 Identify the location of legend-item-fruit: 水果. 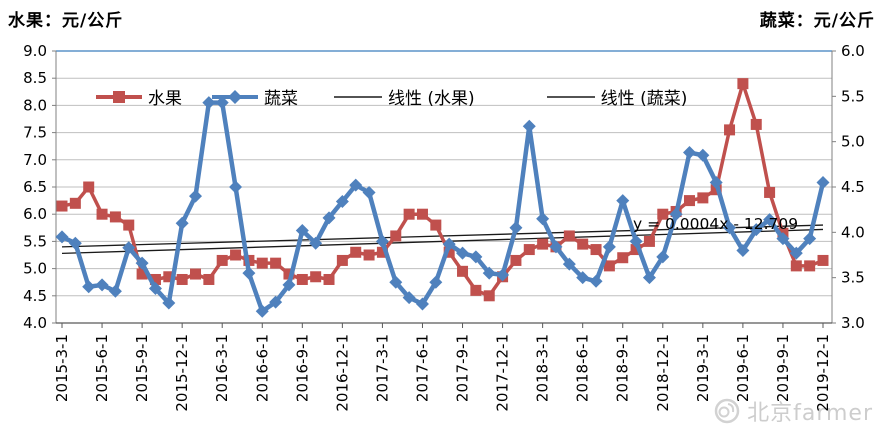
(139, 96).